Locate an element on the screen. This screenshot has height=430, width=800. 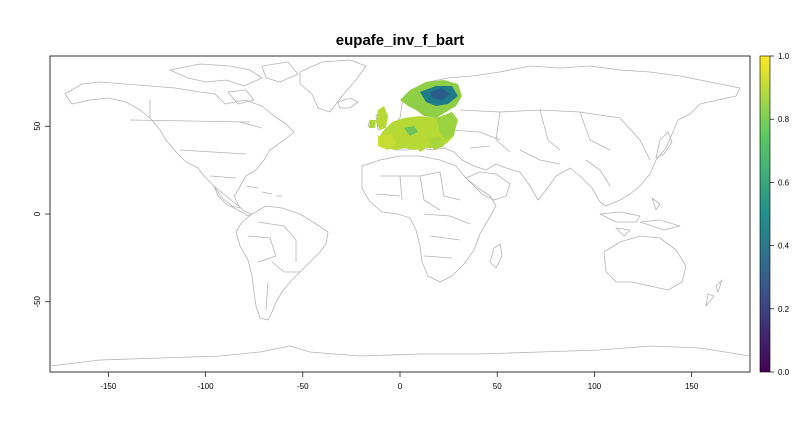
y-axis: -50 0 50 is located at coordinates (41, 214).